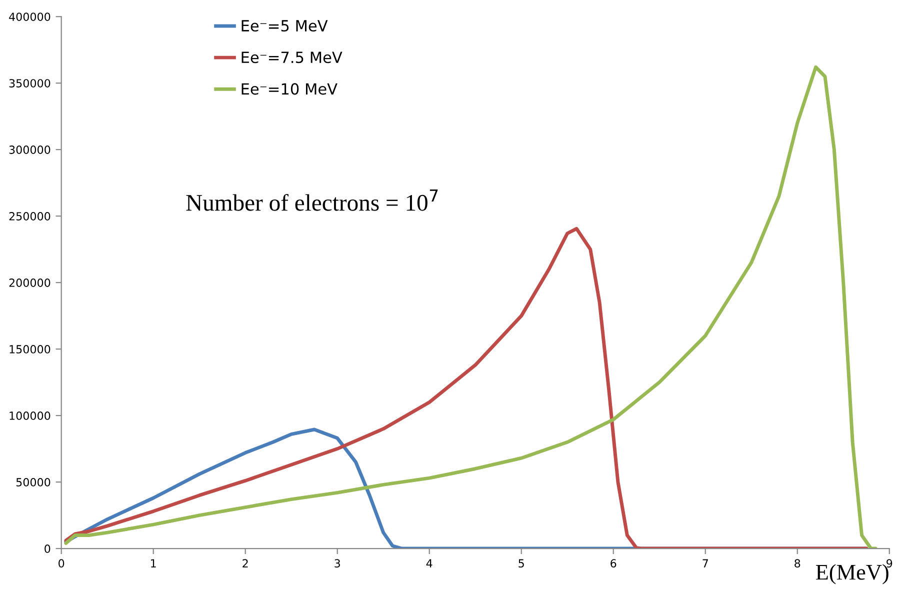  I want to click on y-tick-label: 150000, so click(30, 349).